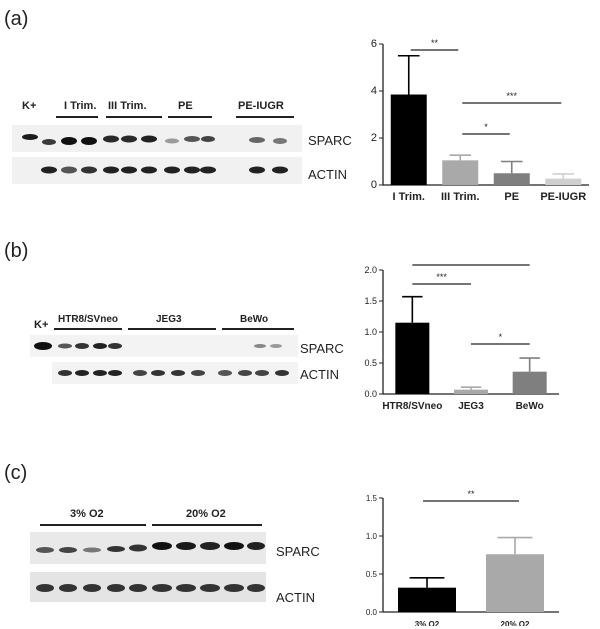 Image resolution: width=600 pixels, height=629 pixels. Describe the element at coordinates (563, 197) in the screenshot. I see `x-tick-label: PE-IUGR` at that location.